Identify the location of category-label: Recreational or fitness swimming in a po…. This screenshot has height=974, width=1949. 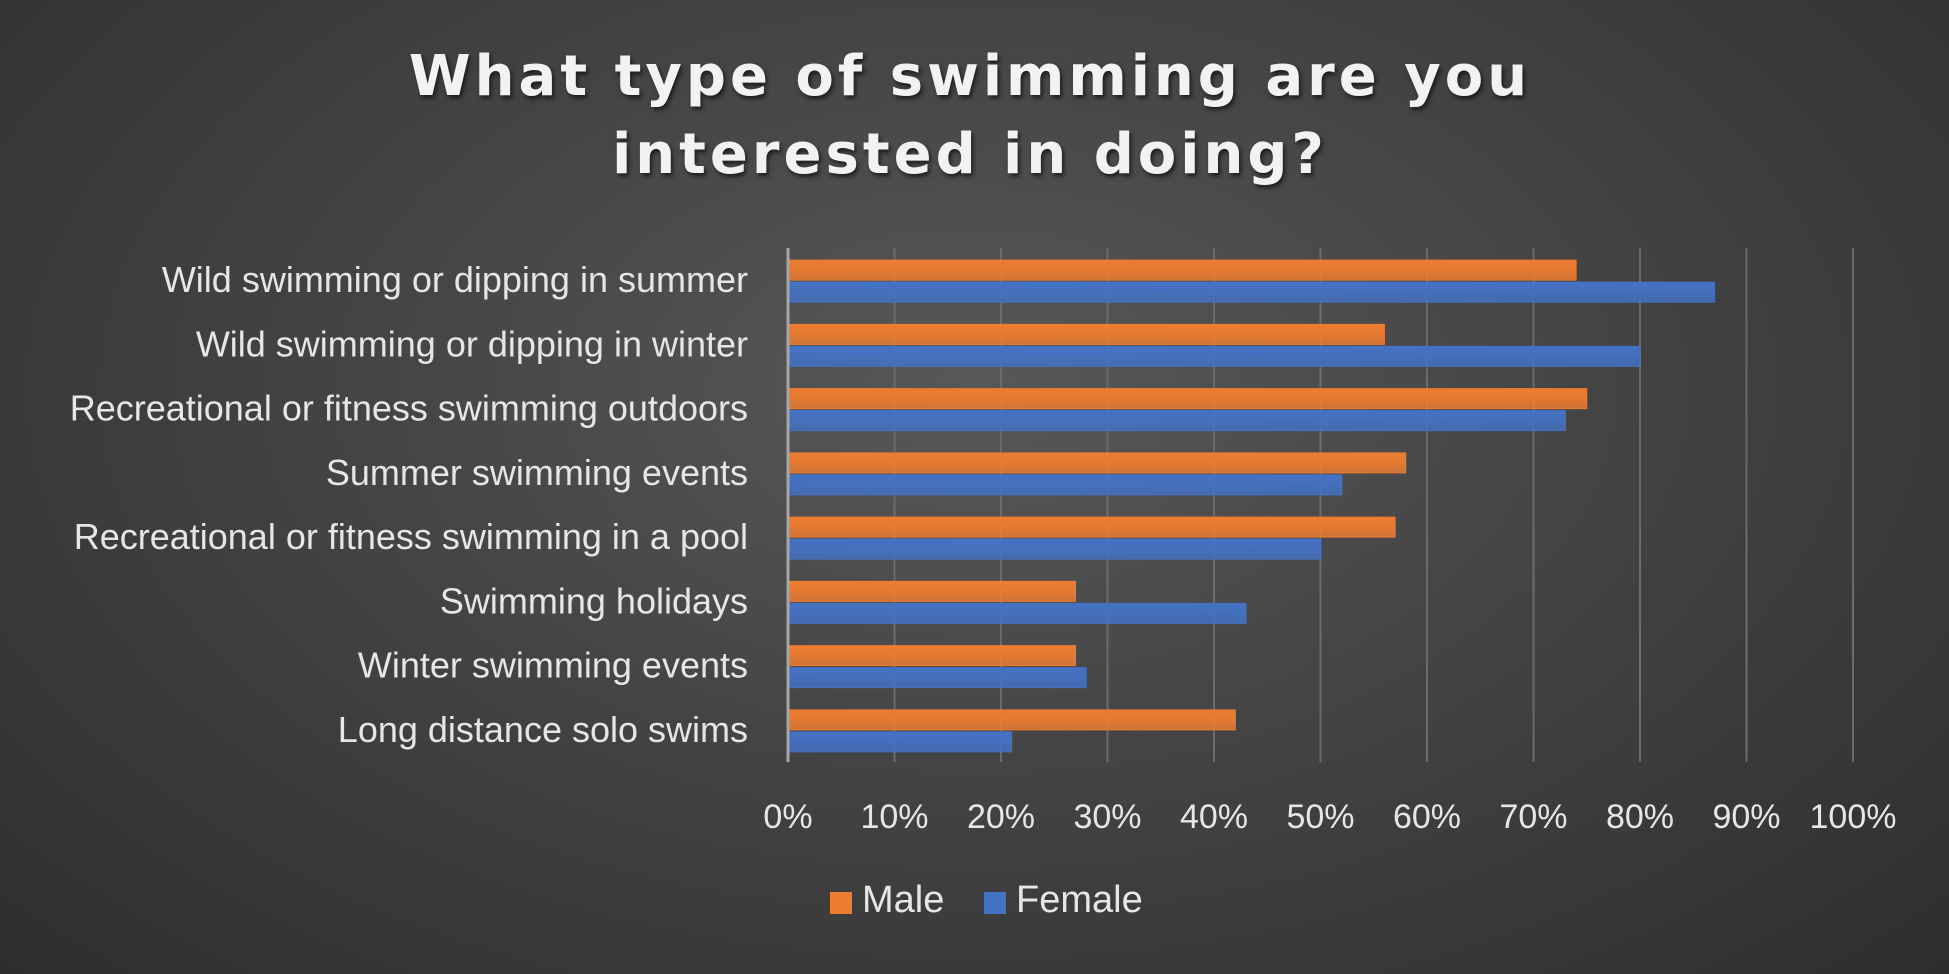
(411, 536).